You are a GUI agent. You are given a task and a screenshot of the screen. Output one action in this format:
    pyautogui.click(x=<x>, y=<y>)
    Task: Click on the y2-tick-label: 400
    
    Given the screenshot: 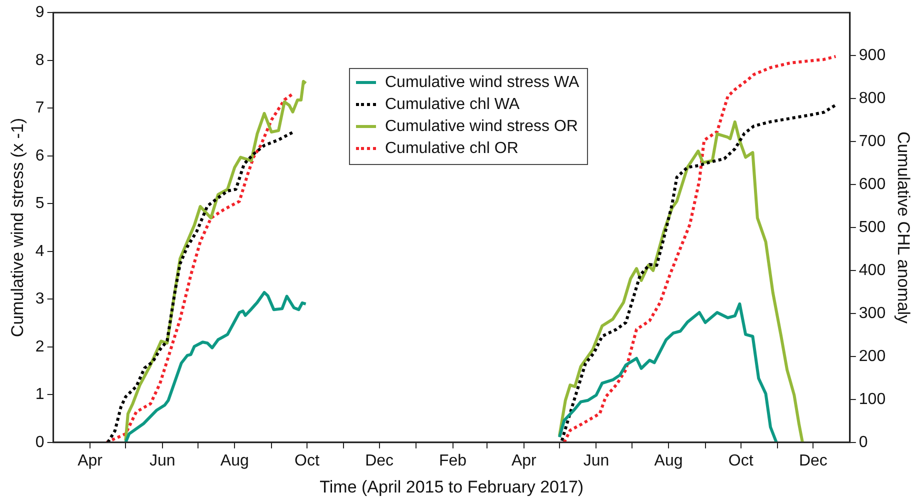 What is the action you would take?
    pyautogui.click(x=872, y=270)
    